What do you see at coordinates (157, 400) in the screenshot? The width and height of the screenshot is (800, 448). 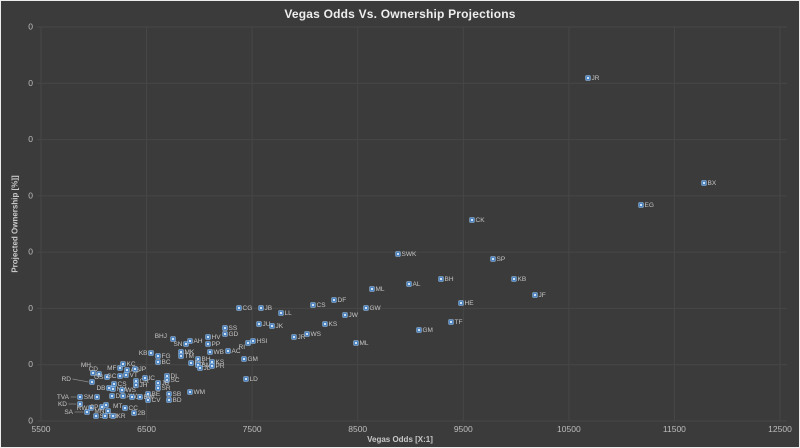 I see `point-label-cv: CV` at bounding box center [157, 400].